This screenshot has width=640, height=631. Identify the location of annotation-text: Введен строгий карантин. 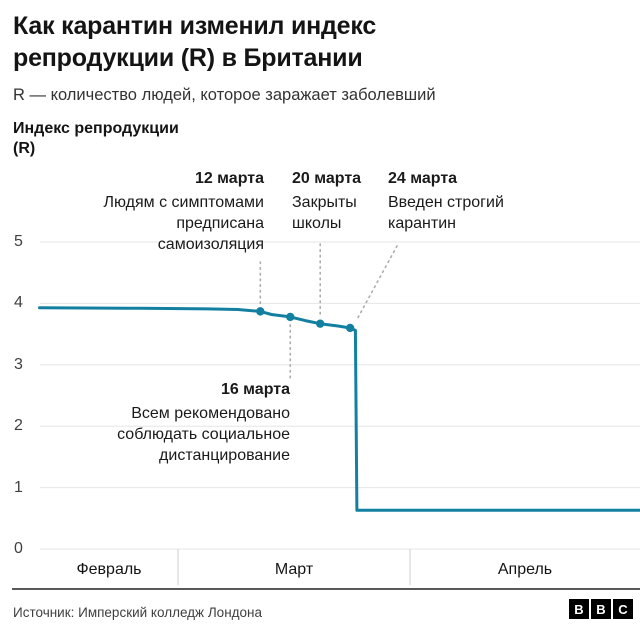
(446, 213).